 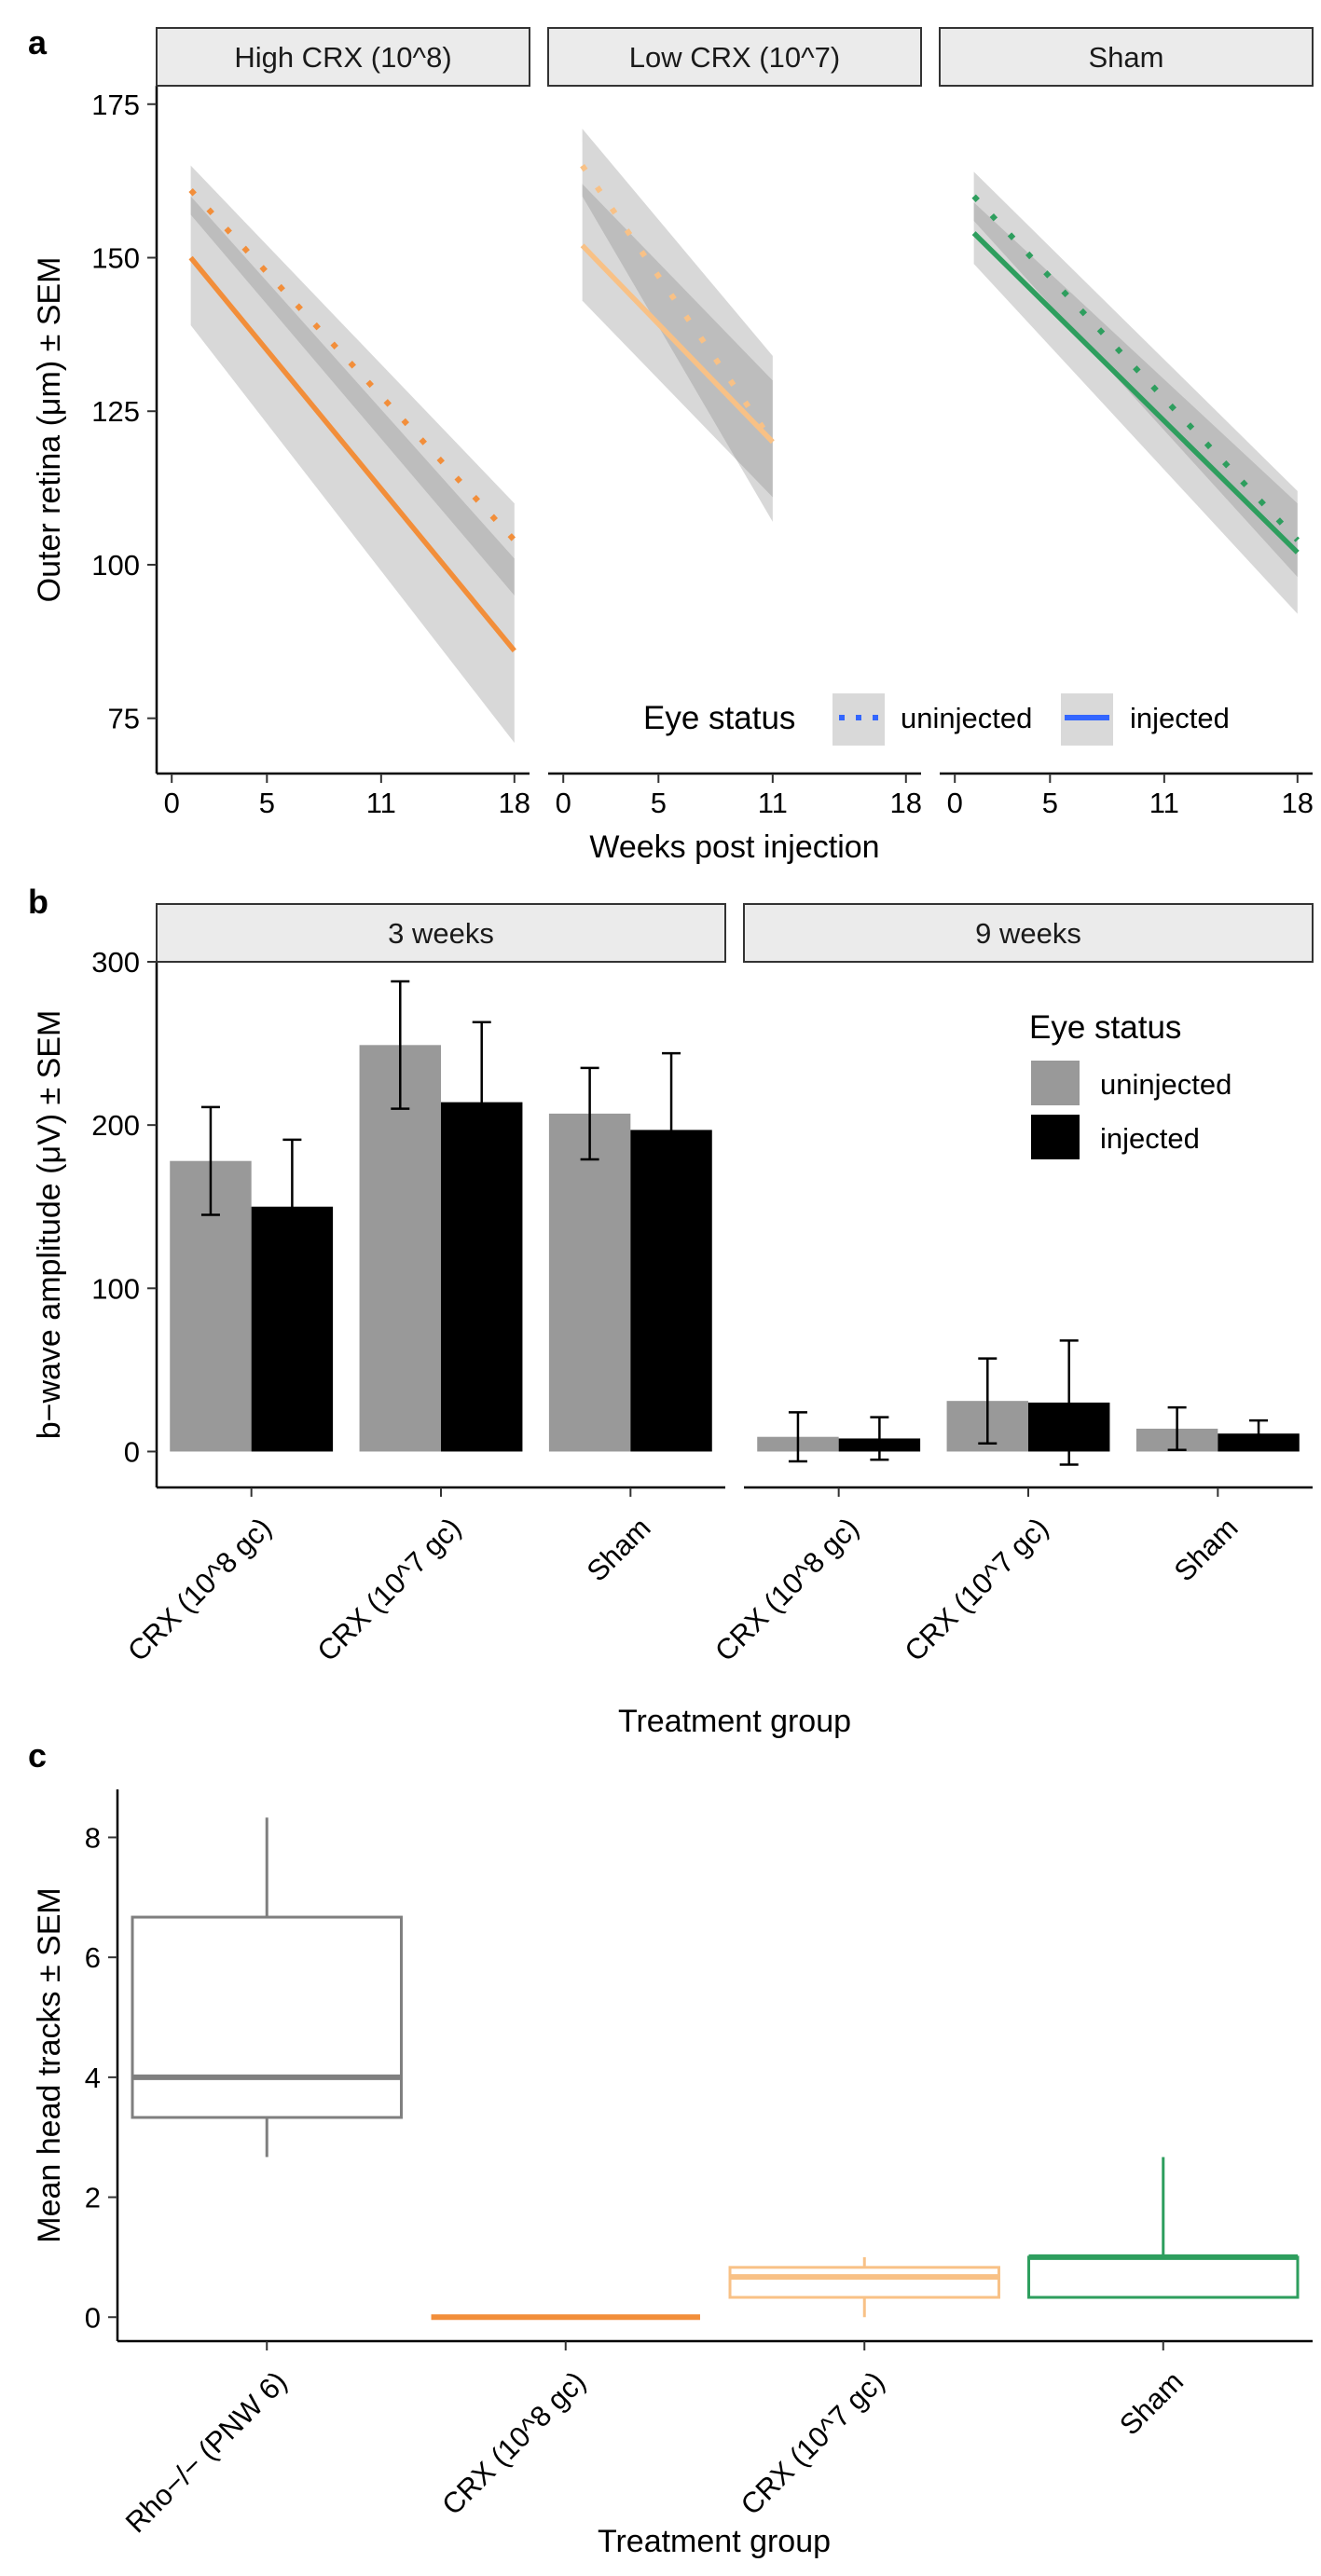 I want to click on panel-b-y-tick-label: 0, so click(x=132, y=1451).